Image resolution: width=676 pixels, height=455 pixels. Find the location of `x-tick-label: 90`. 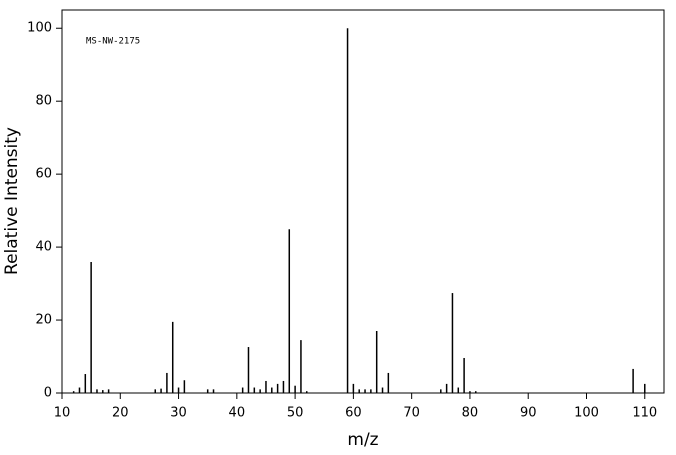

x-tick-label: 90 is located at coordinates (528, 413).